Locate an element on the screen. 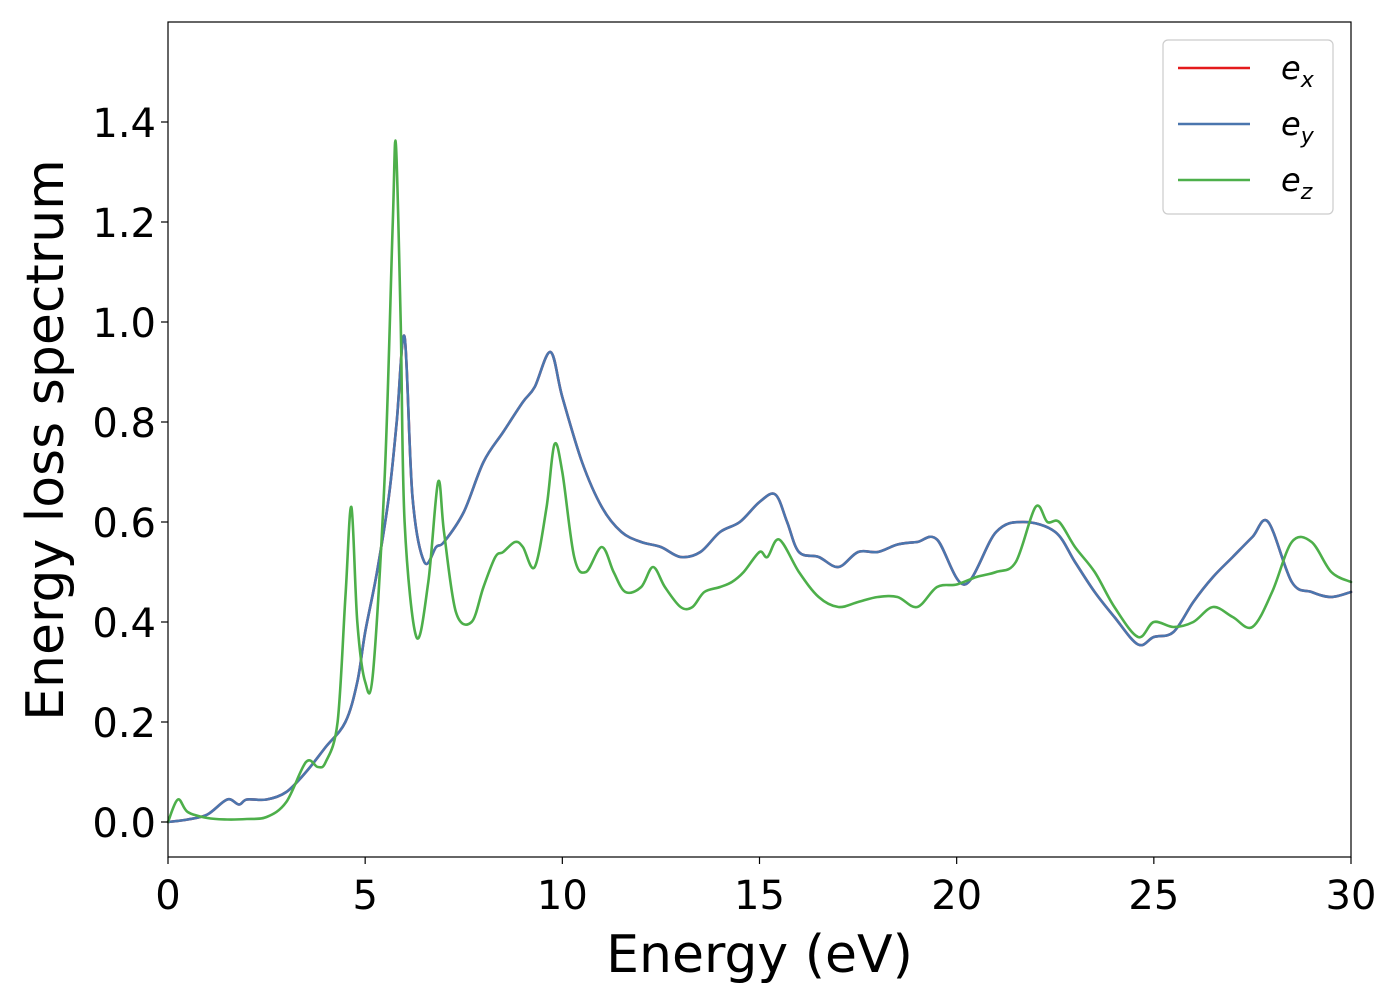  x-axis-label: Energy (eV) is located at coordinates (759, 955).